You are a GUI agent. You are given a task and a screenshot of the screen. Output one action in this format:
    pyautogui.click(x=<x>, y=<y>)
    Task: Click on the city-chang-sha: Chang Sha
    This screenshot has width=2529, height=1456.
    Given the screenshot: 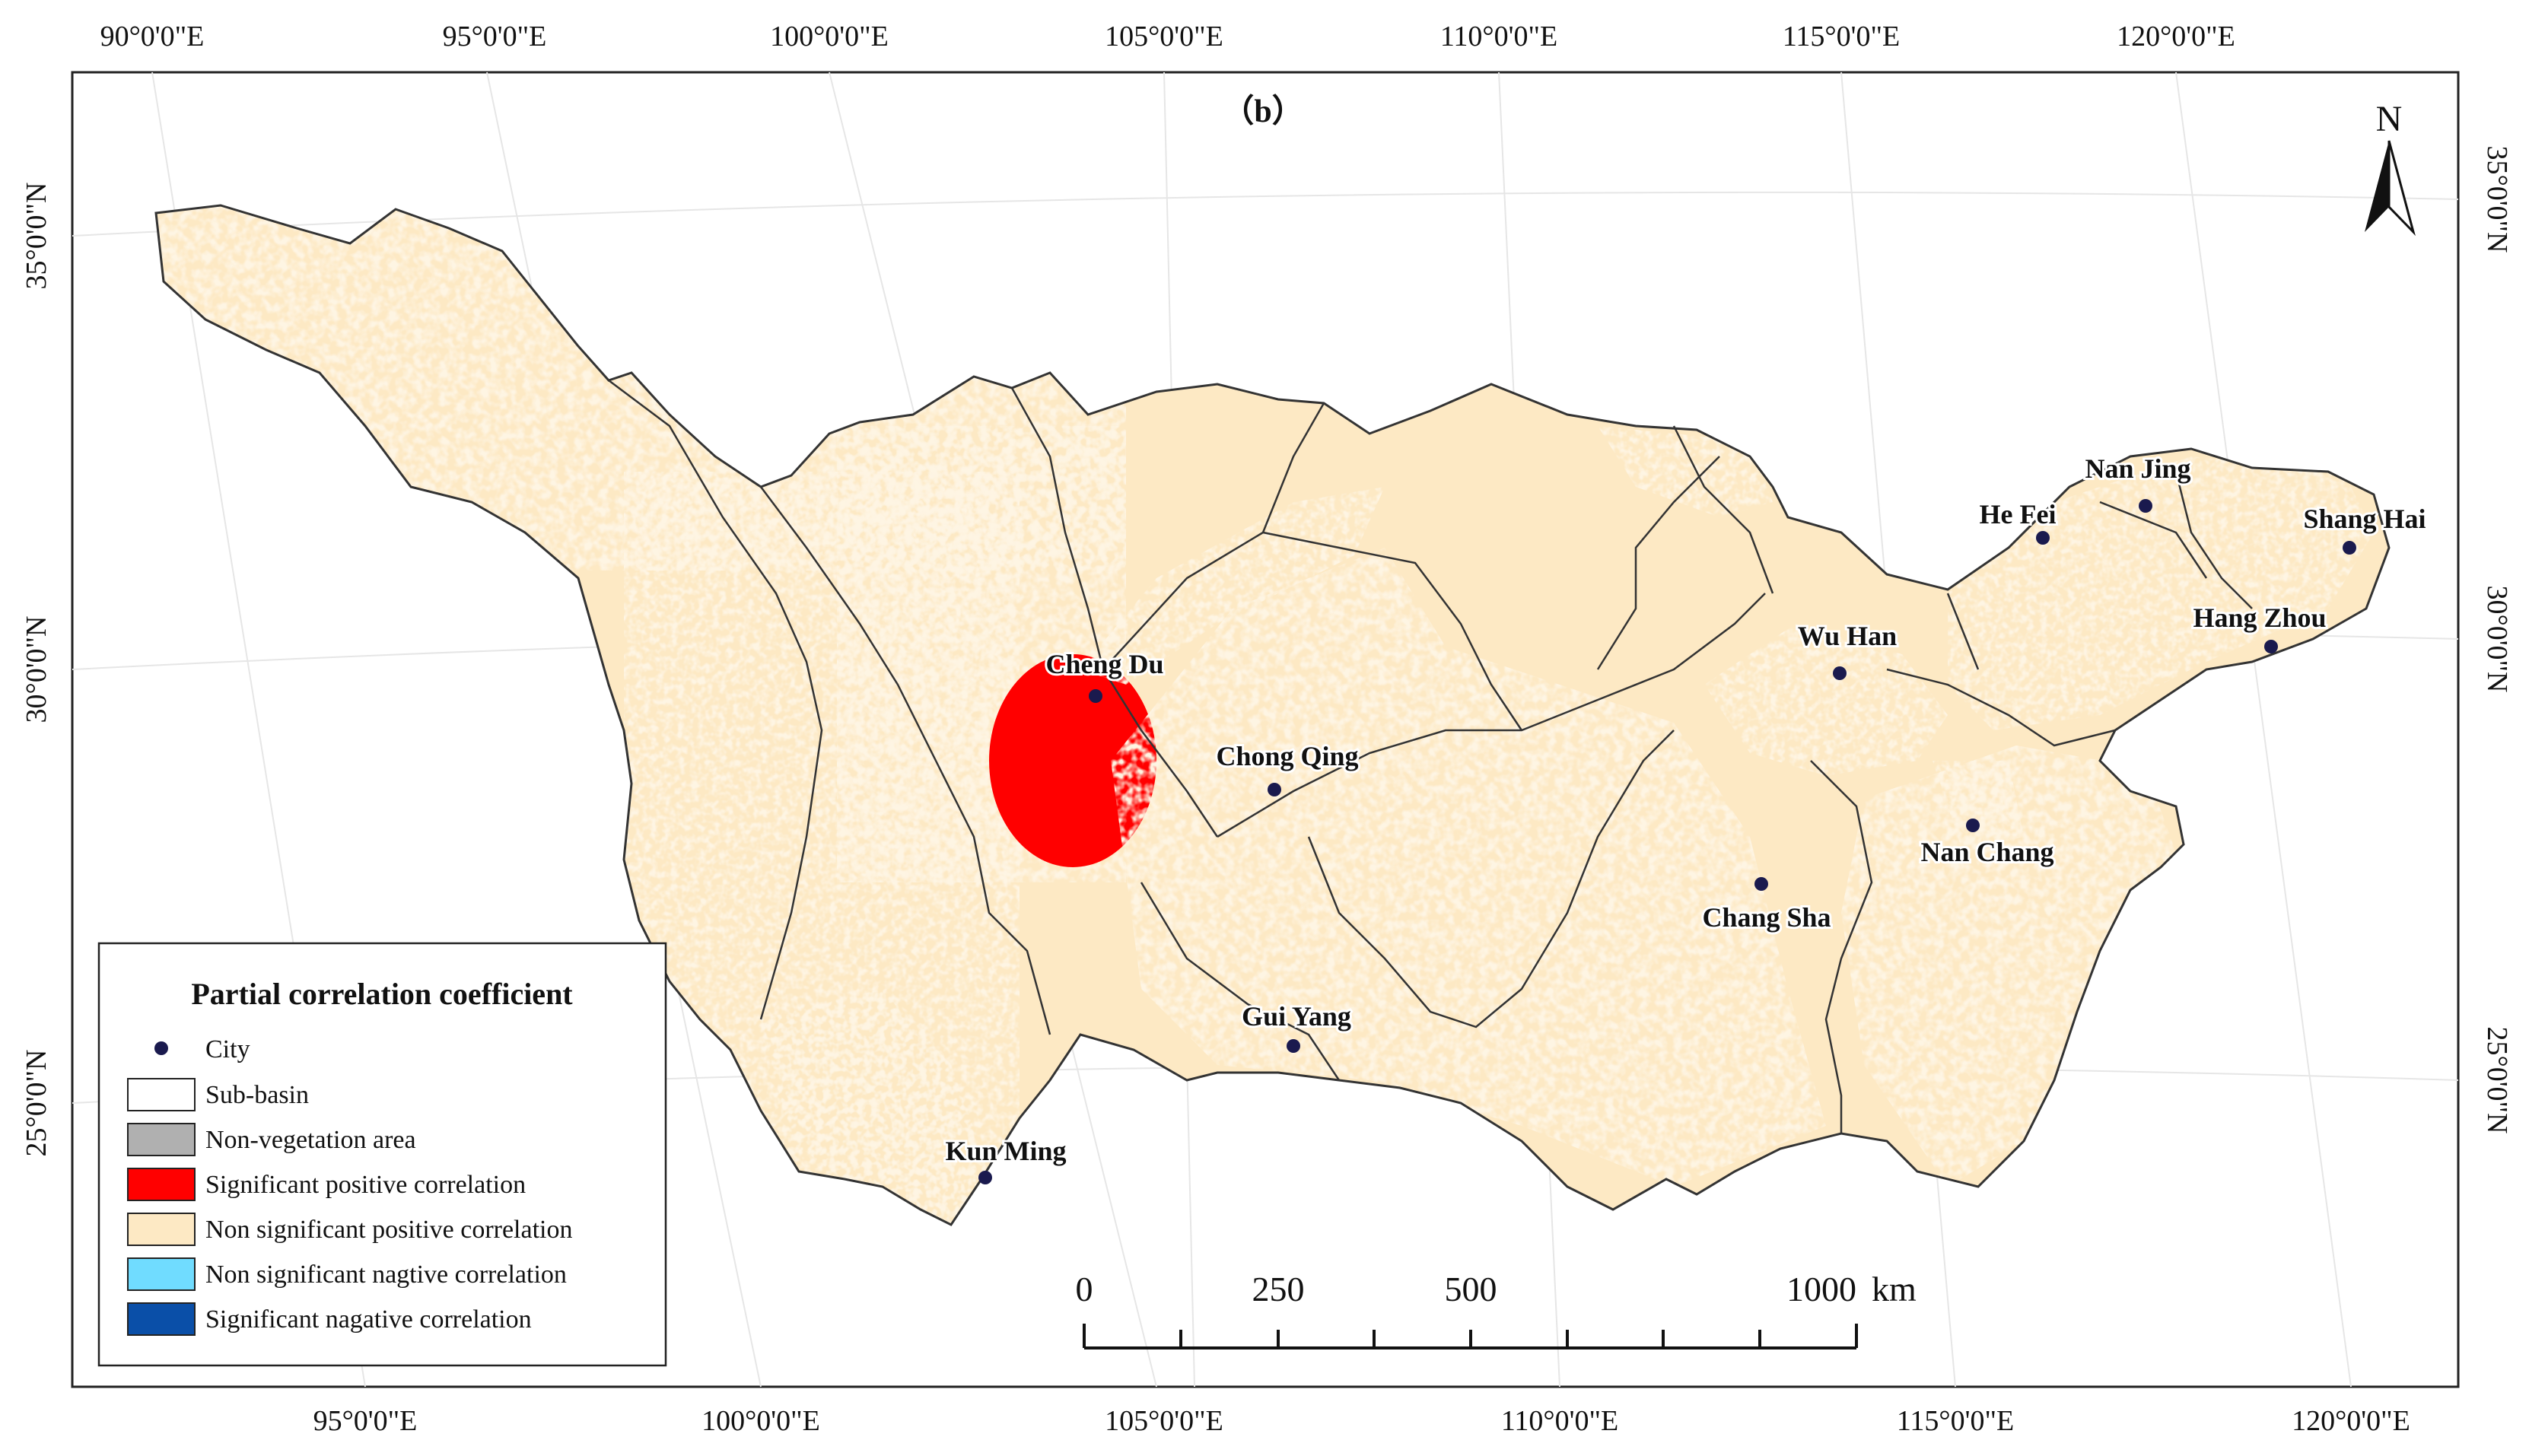 What is the action you would take?
    pyautogui.click(x=1767, y=906)
    